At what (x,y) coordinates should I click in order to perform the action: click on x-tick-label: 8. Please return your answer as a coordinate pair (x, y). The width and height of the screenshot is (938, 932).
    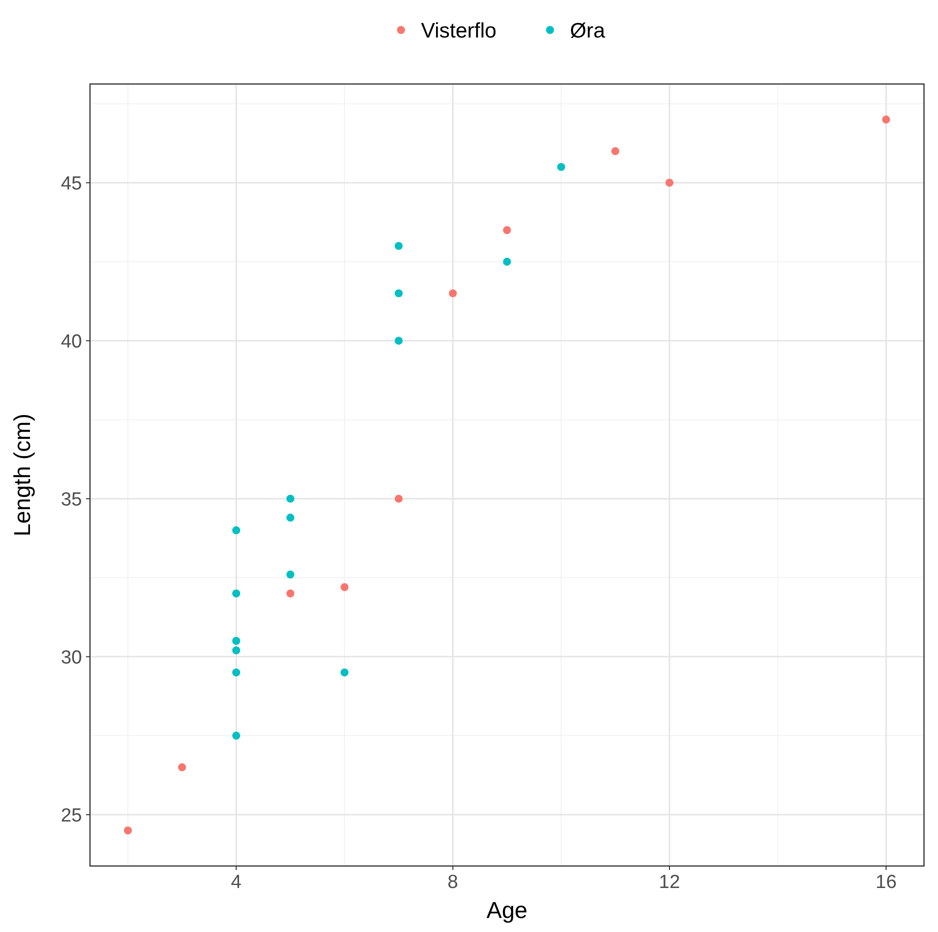
    Looking at the image, I should click on (453, 882).